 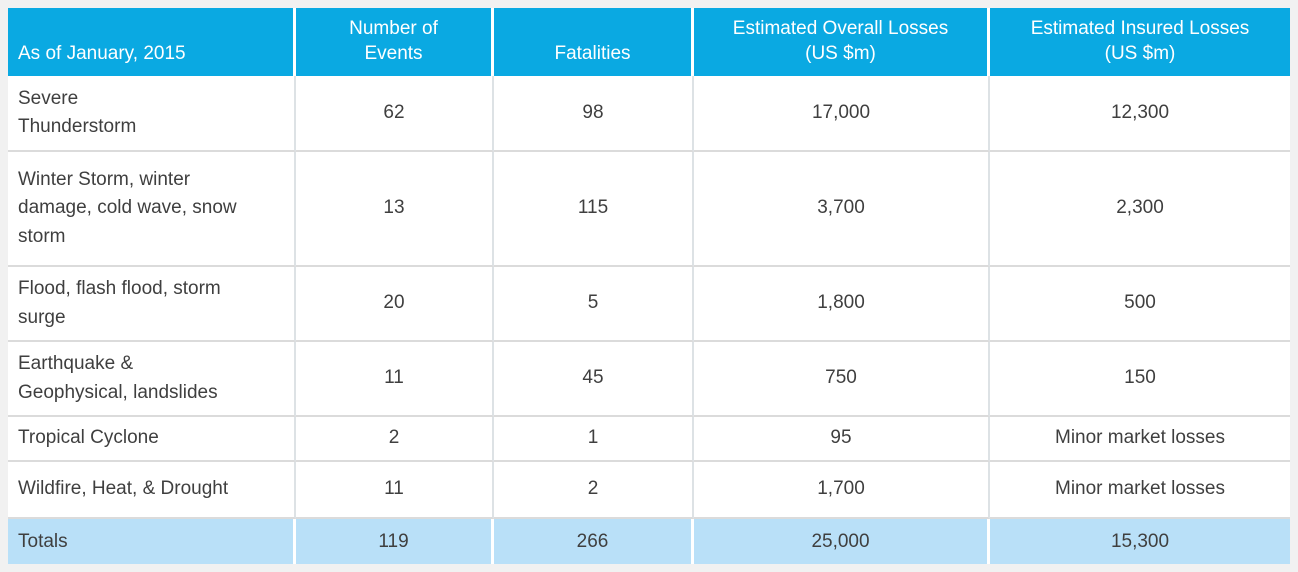 I want to click on fatalities-cell: 115, so click(x=594, y=209).